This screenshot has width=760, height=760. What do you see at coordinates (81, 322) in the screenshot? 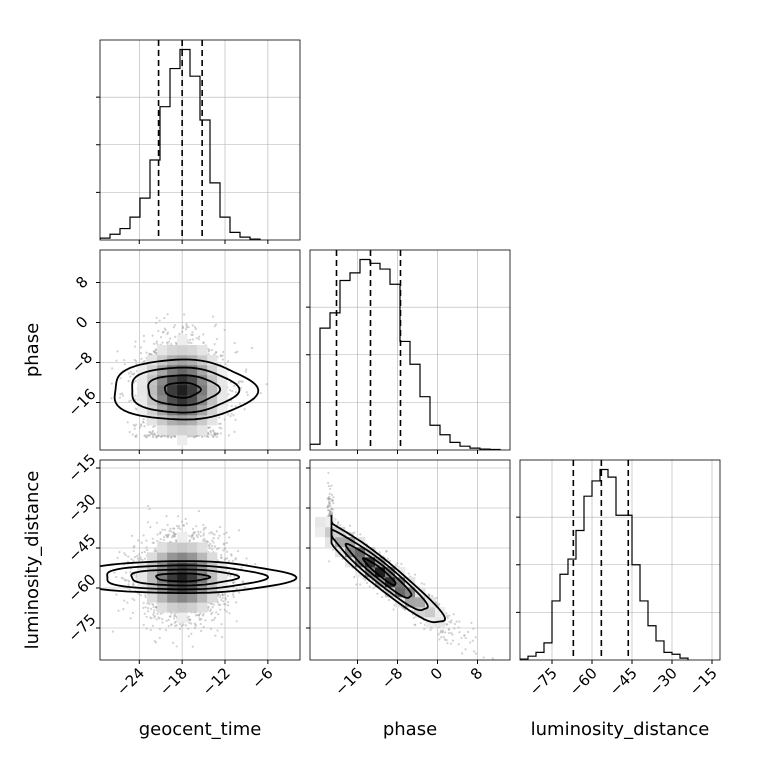
I see `y-tick-label: 0` at bounding box center [81, 322].